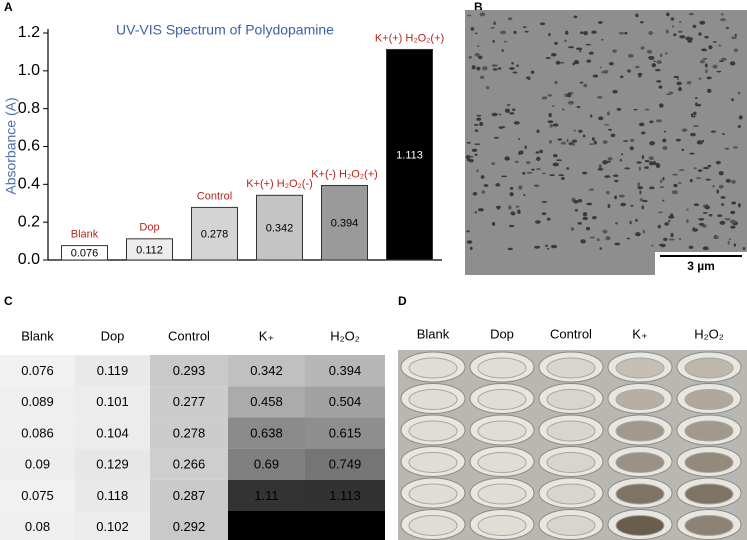  I want to click on table-value: 0.293, so click(189, 370).